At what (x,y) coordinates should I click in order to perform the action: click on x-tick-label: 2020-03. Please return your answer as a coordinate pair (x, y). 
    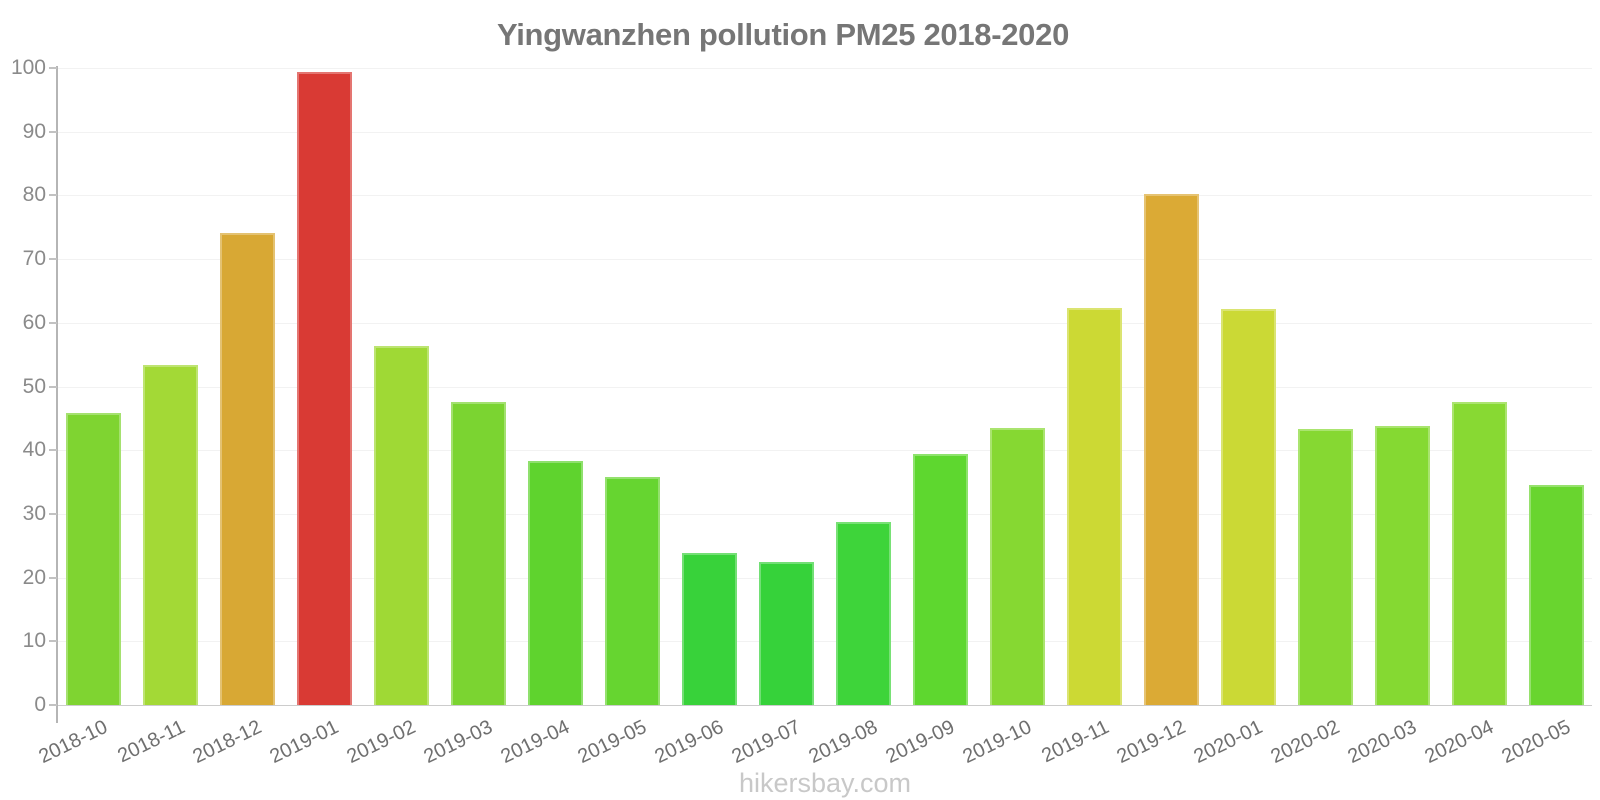
    Looking at the image, I should click on (1382, 742).